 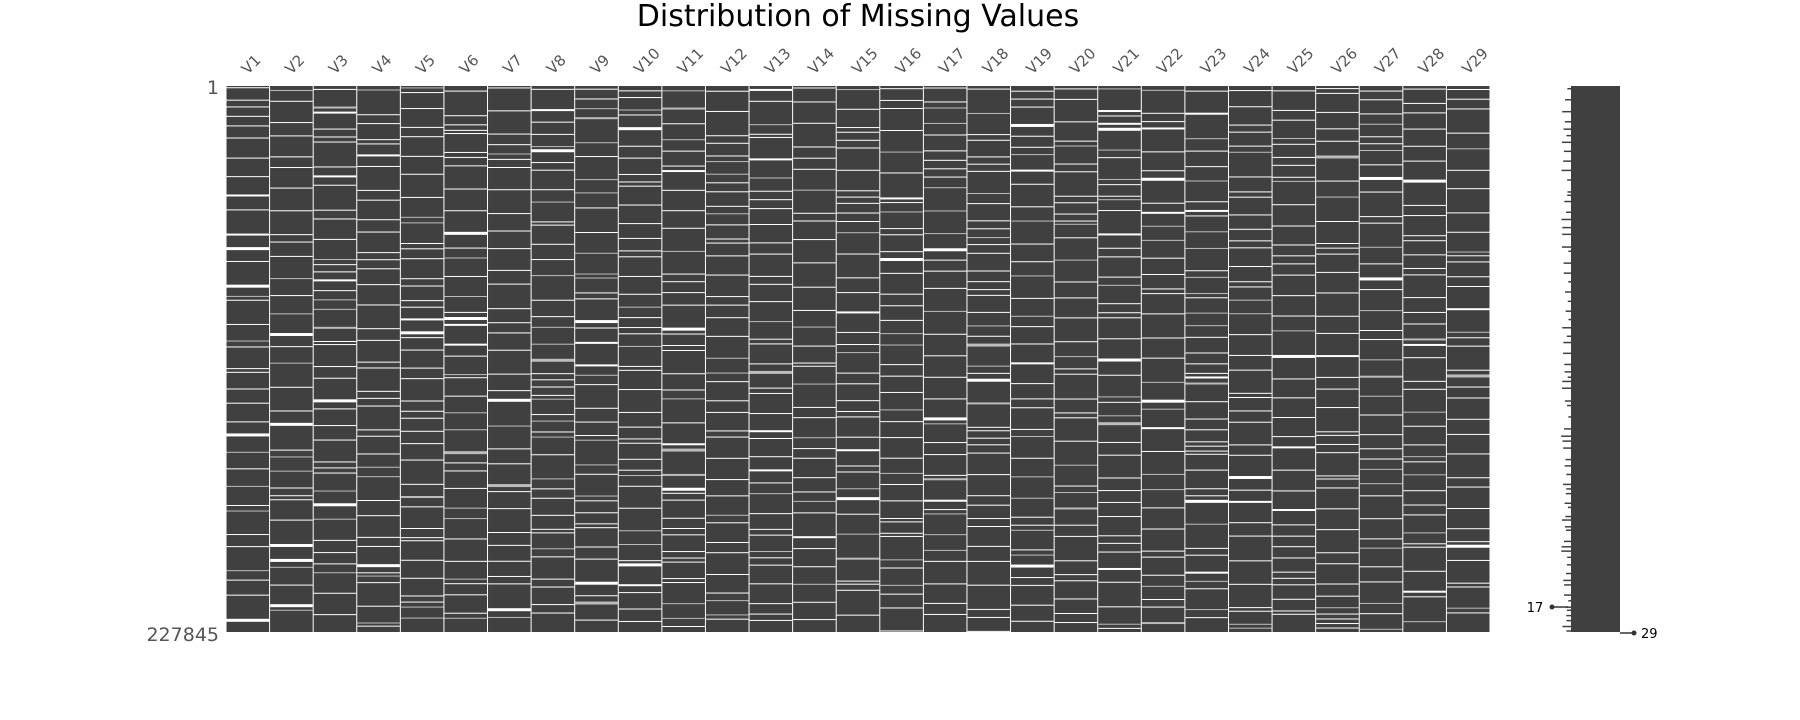 What do you see at coordinates (556, 64) in the screenshot?
I see `column-label-v8: V8` at bounding box center [556, 64].